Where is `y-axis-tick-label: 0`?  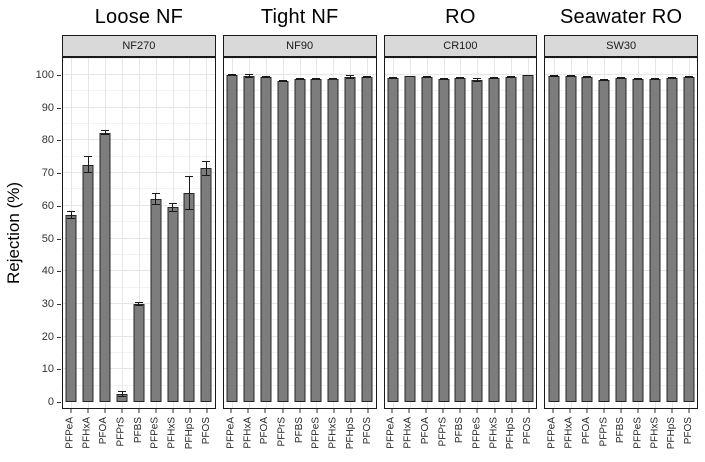
y-axis-tick-label: 0 is located at coordinates (50, 402).